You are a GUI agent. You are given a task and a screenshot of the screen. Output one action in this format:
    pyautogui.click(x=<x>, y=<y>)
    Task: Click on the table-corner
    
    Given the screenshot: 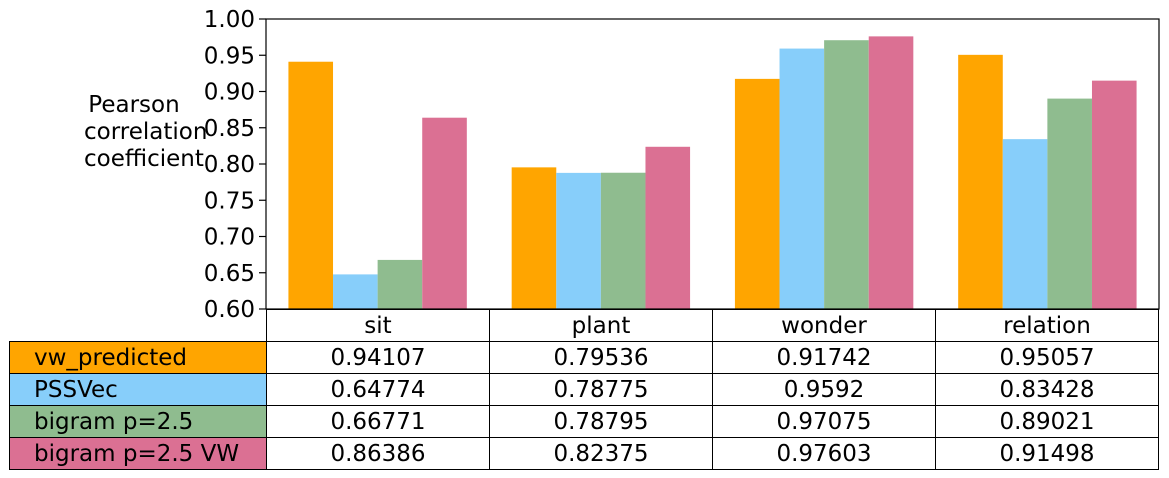 What is the action you would take?
    pyautogui.click(x=138, y=326)
    